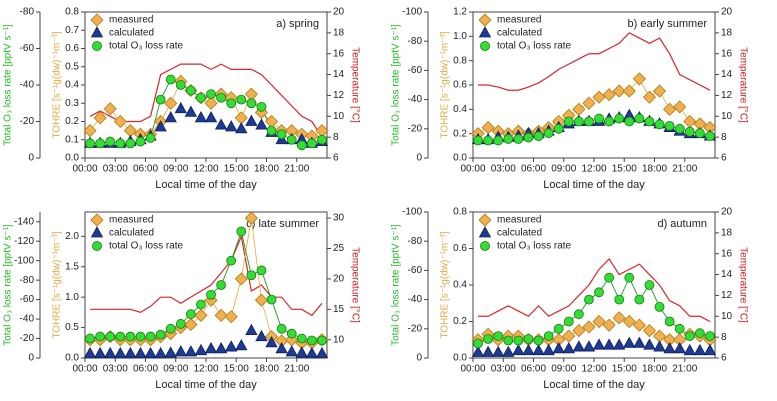 Image resolution: width=777 pixels, height=401 pixels. I want to click on y-tick-label: 0.3, so click(72, 103).